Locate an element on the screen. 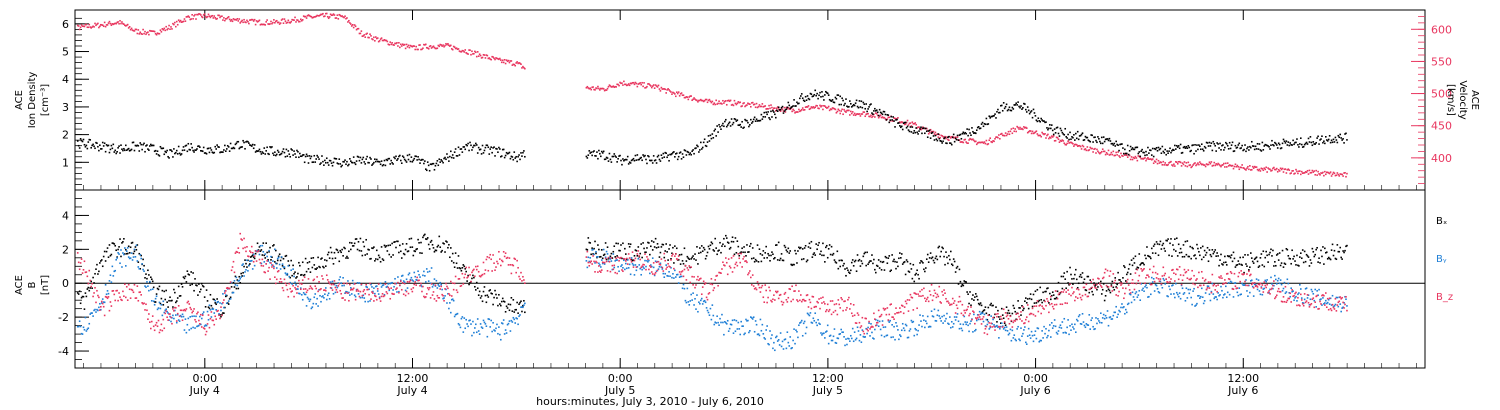 The image size is (1500, 410). x-tick-label: 12:00 is located at coordinates (1243, 378).